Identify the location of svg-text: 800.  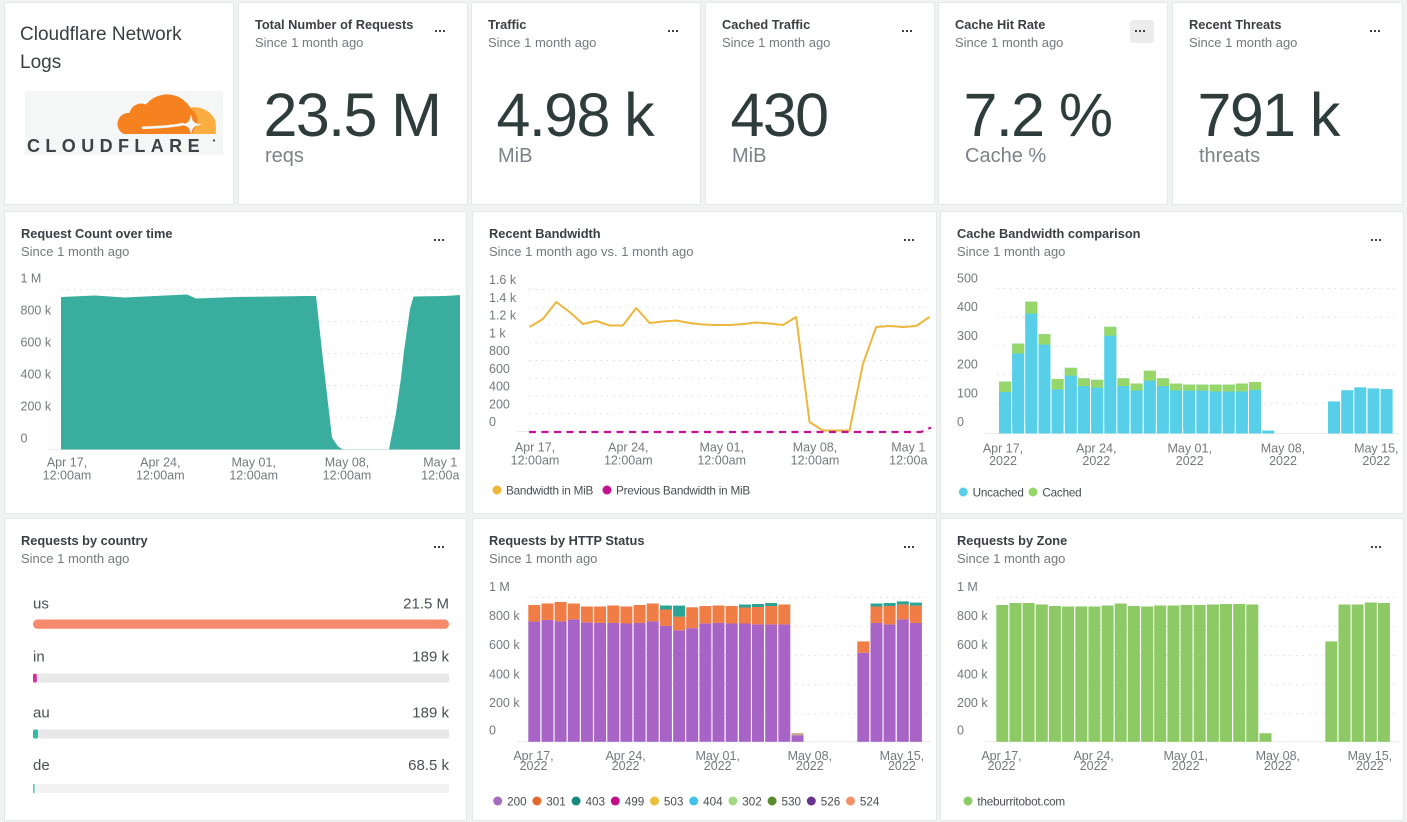
(499, 351).